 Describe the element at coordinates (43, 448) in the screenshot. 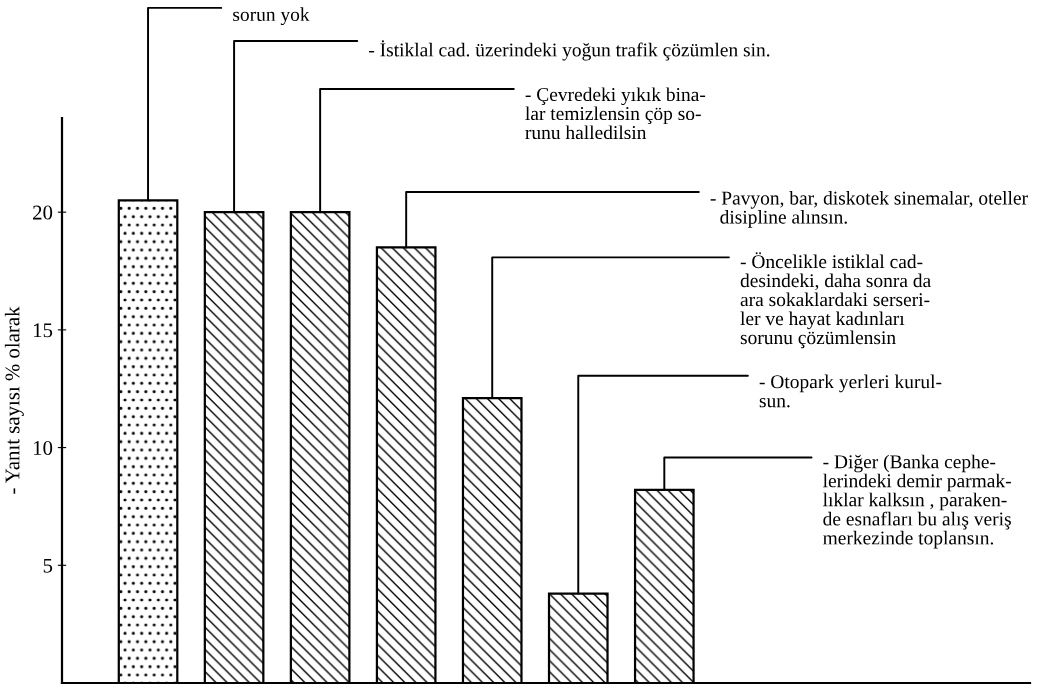

I see `y-tick-label: 10` at that location.